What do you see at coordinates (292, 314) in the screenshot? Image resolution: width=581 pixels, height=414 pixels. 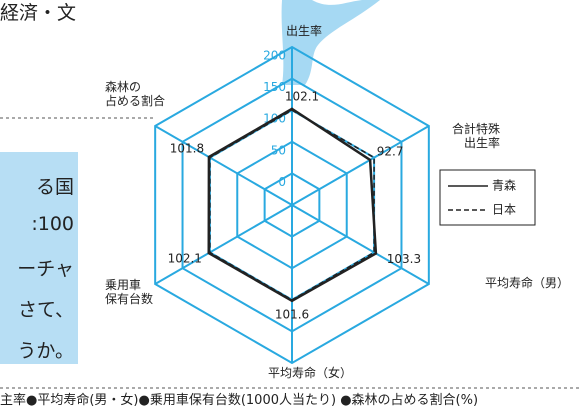 I see `data-label: 101.6` at bounding box center [292, 314].